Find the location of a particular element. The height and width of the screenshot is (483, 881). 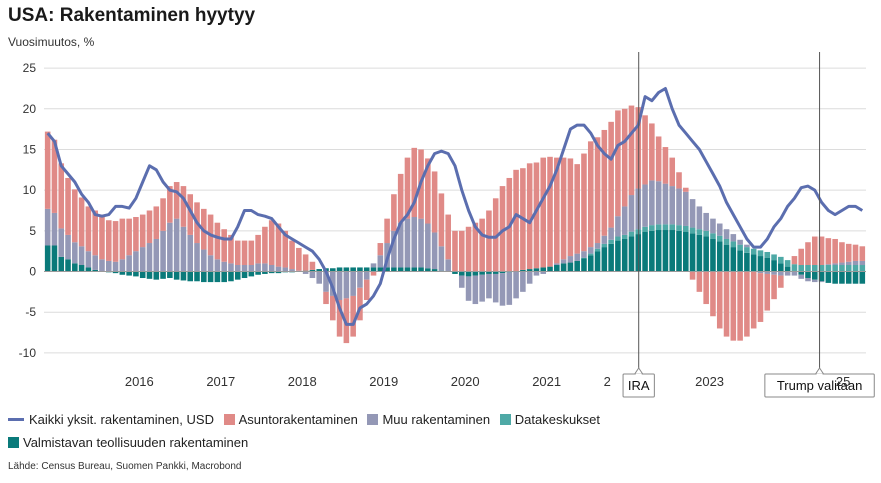

y-tick-label: -5 is located at coordinates (30, 312).